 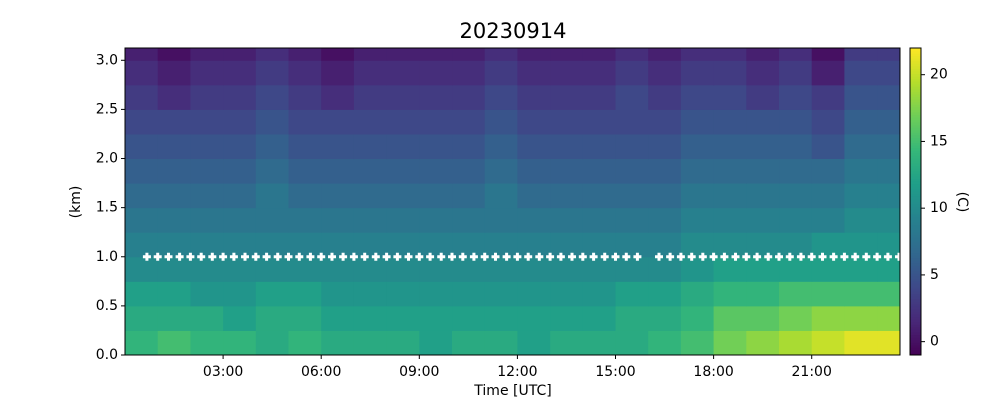 What do you see at coordinates (107, 109) in the screenshot?
I see `y-tick-label: 2.5` at bounding box center [107, 109].